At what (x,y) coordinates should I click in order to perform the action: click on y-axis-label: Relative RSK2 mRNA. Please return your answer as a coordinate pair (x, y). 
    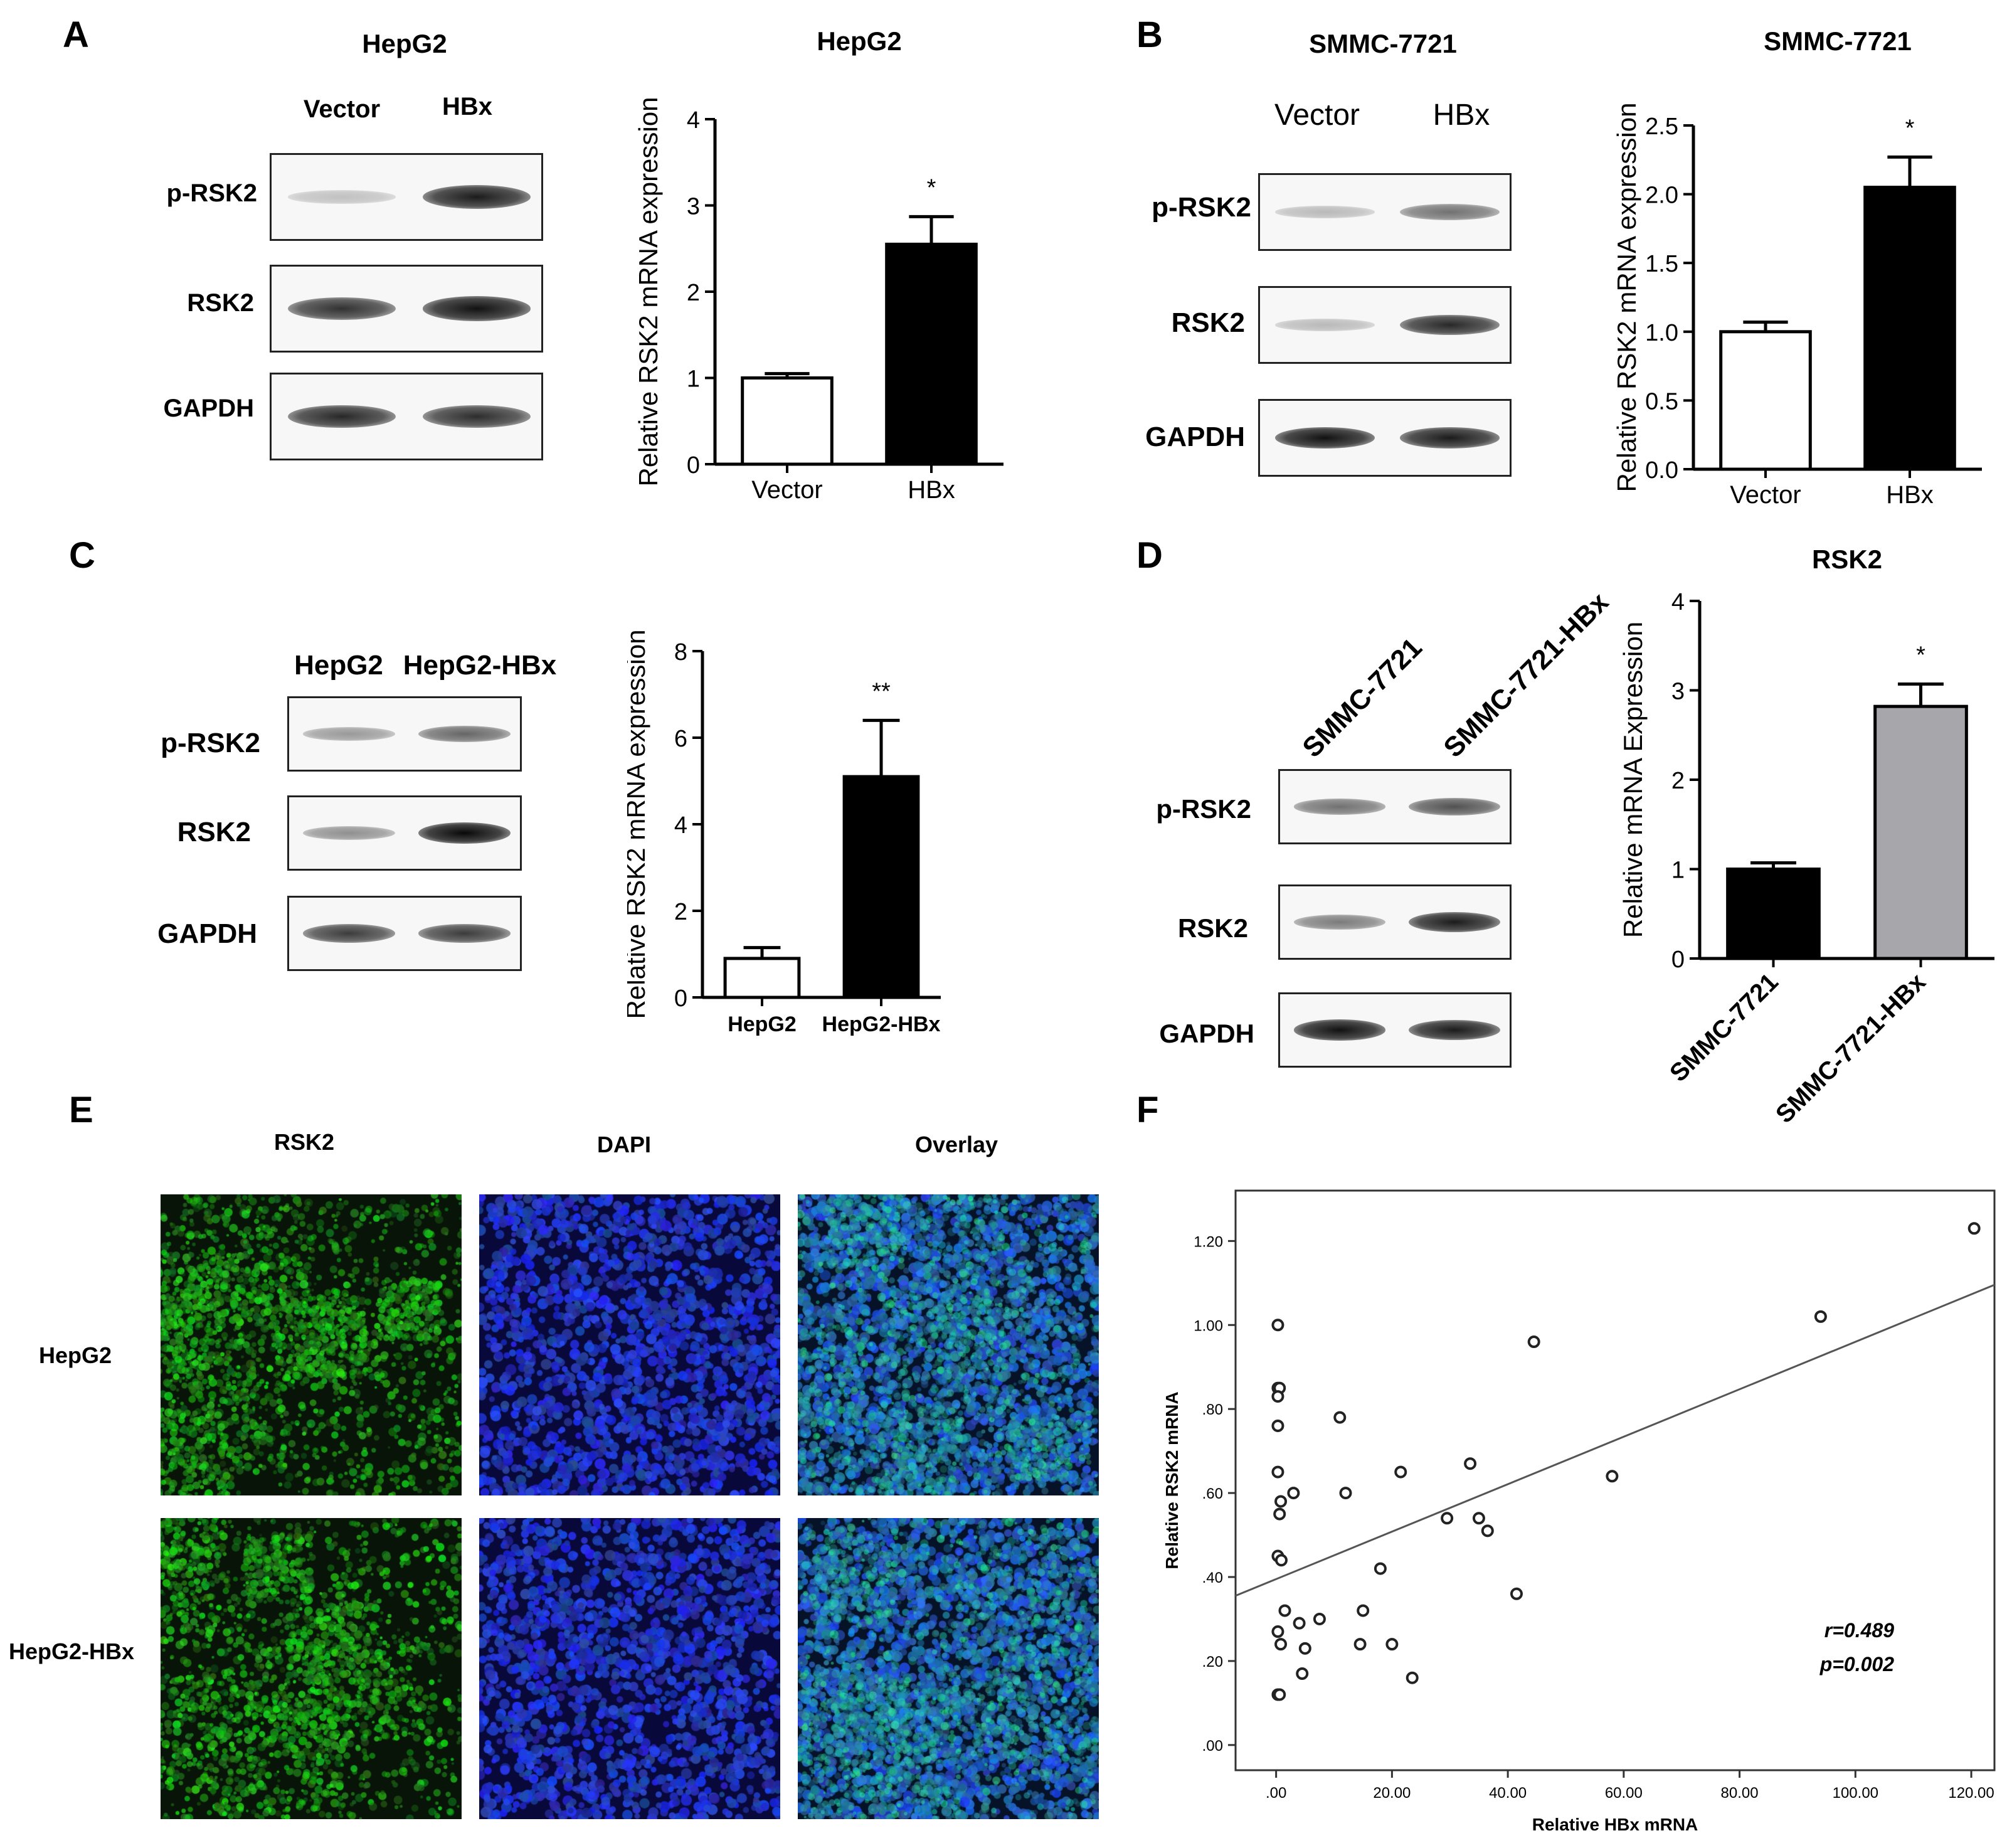
    Looking at the image, I should click on (1172, 1480).